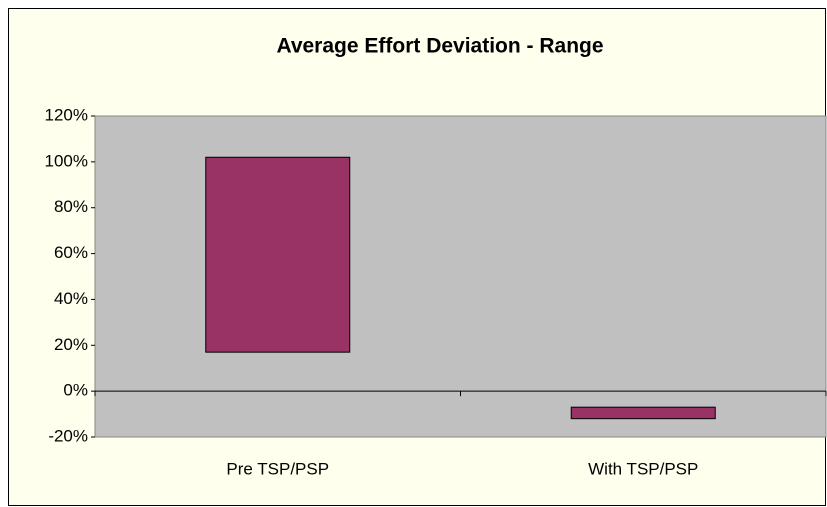 The height and width of the screenshot is (507, 827). What do you see at coordinates (439, 46) in the screenshot?
I see `chart-title: Average Effort Deviation - Range` at bounding box center [439, 46].